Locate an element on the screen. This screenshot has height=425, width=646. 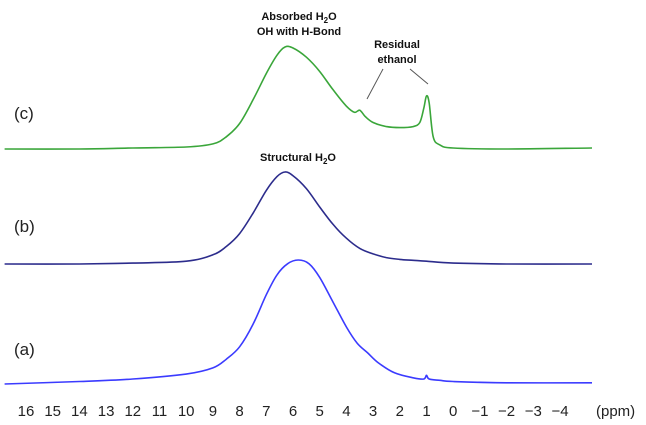
trace-labels: (c) (b) (a) is located at coordinates (24, 231).